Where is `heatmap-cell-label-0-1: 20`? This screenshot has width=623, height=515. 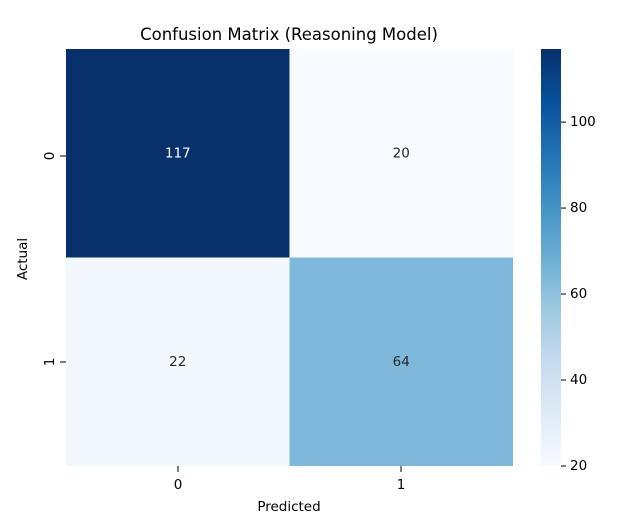 heatmap-cell-label-0-1: 20 is located at coordinates (401, 153).